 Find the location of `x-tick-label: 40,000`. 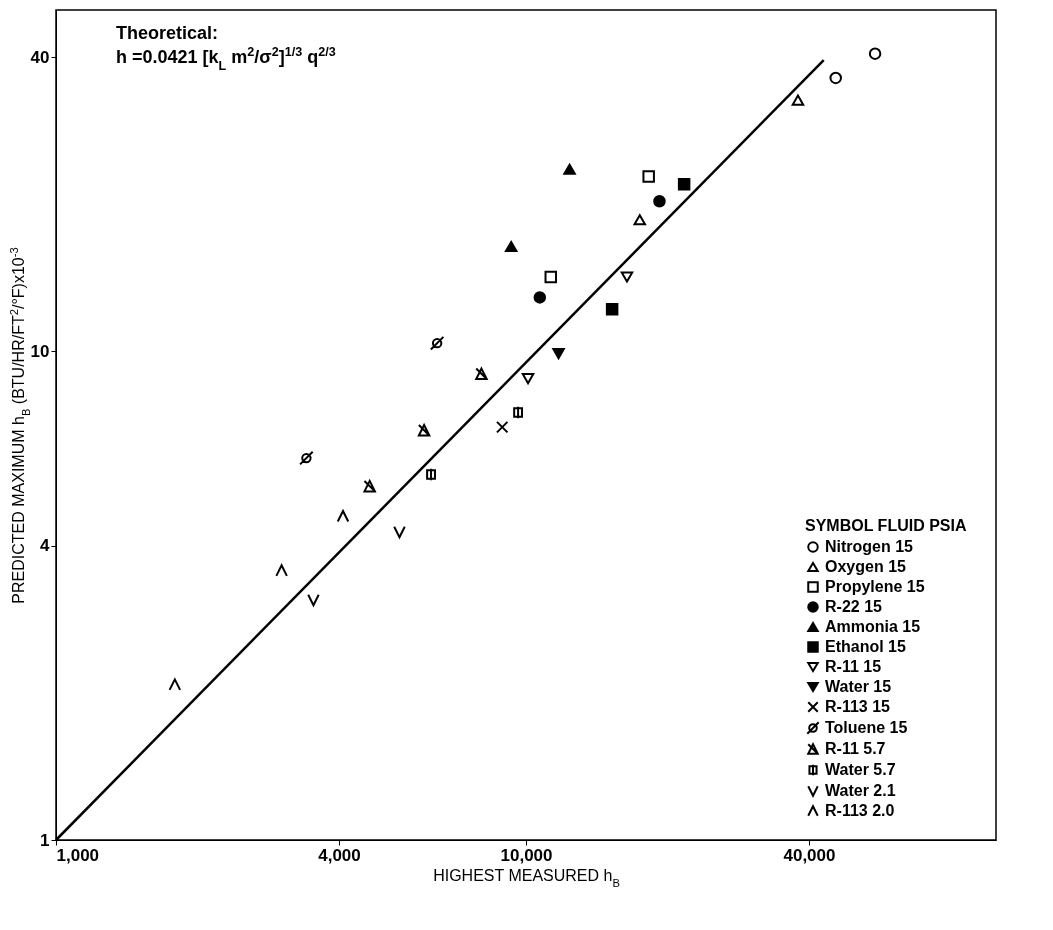

x-tick-label: 40,000 is located at coordinates (809, 855).